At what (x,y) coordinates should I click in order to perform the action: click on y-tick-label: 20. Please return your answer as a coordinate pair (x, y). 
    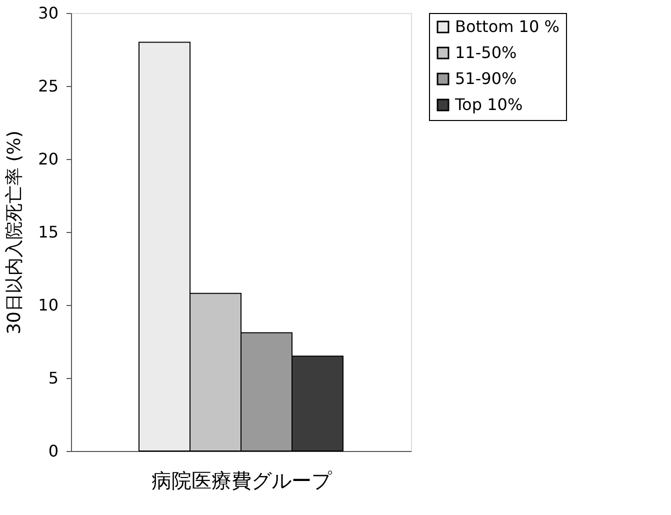
    Looking at the image, I should click on (48, 159).